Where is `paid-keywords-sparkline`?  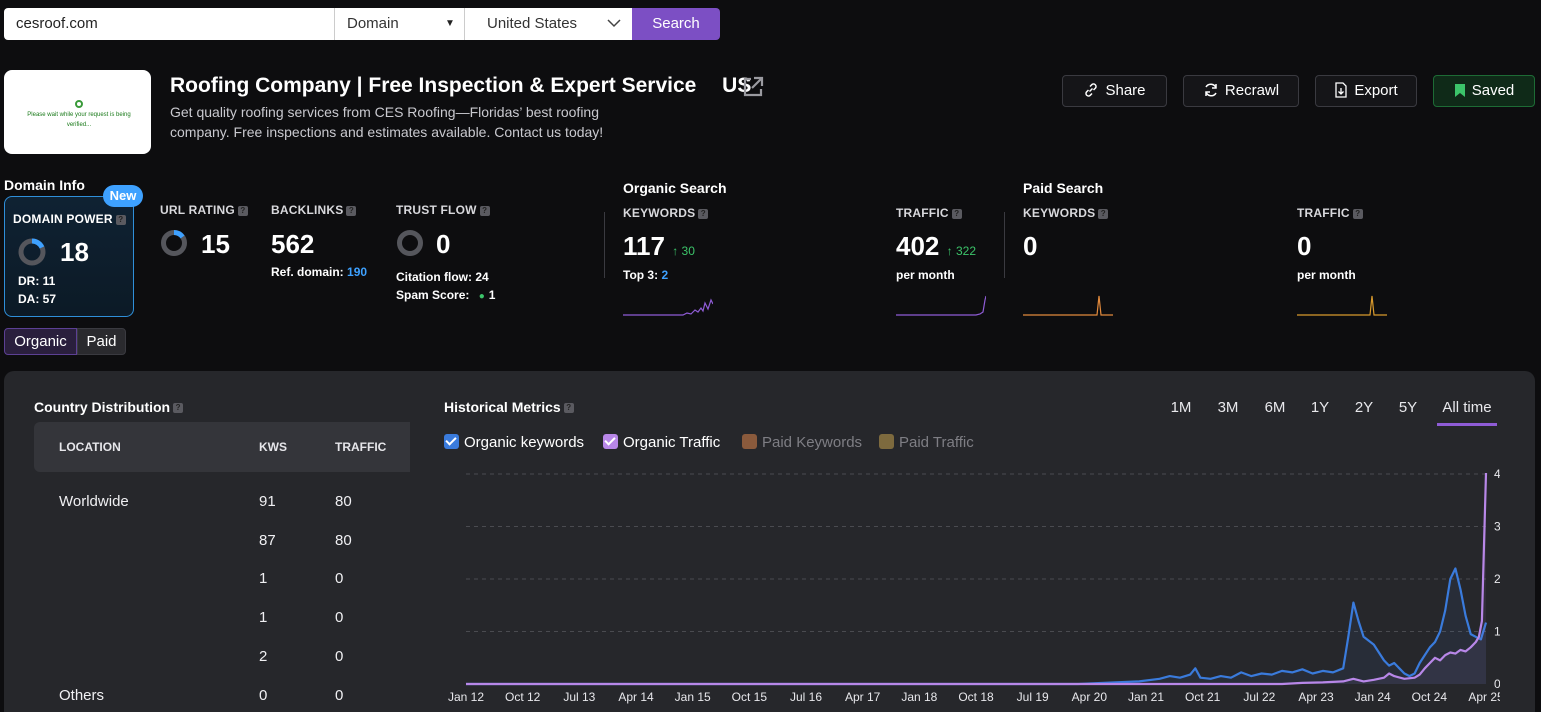
paid-keywords-sparkline is located at coordinates (1068, 305).